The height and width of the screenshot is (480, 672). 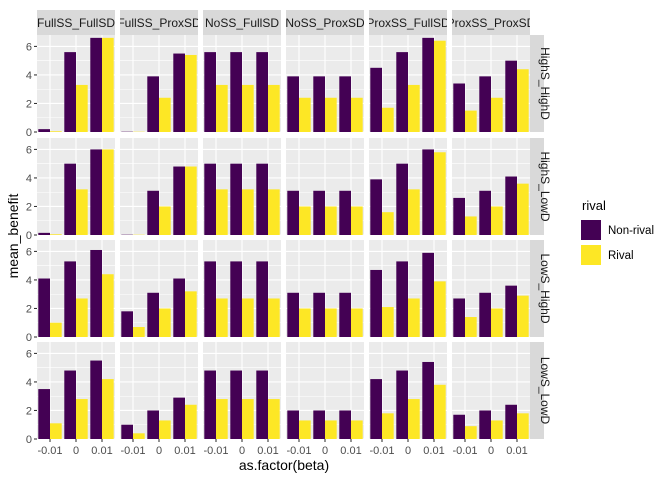 What do you see at coordinates (159, 289) in the screenshot?
I see `panel-LowS_HighD-FullSS_ProxSD` at bounding box center [159, 289].